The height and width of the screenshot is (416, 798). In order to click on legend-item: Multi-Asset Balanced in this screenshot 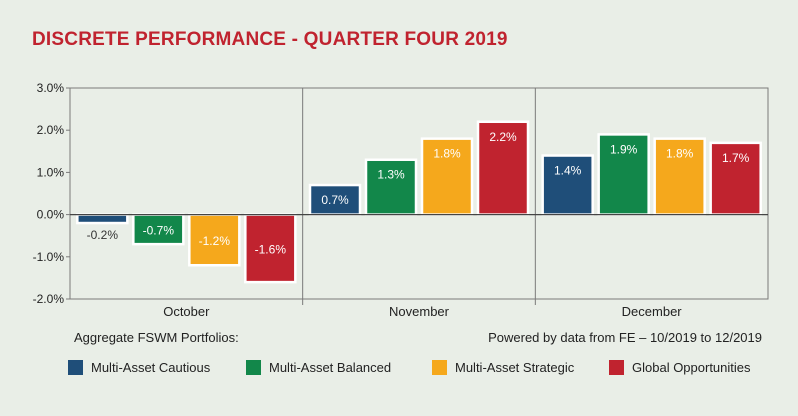, I will do `click(318, 367)`.